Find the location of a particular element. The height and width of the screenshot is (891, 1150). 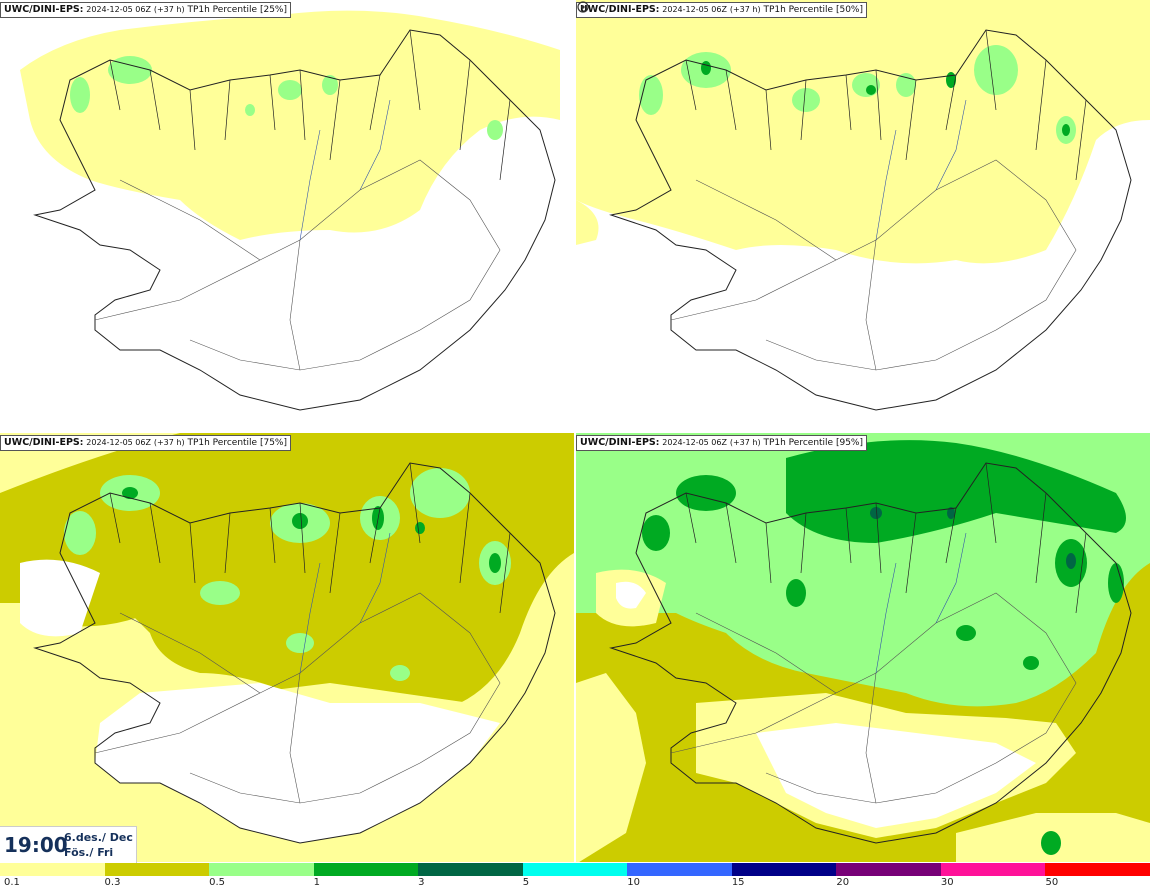

settings-dot-icon is located at coordinates (583, 7).